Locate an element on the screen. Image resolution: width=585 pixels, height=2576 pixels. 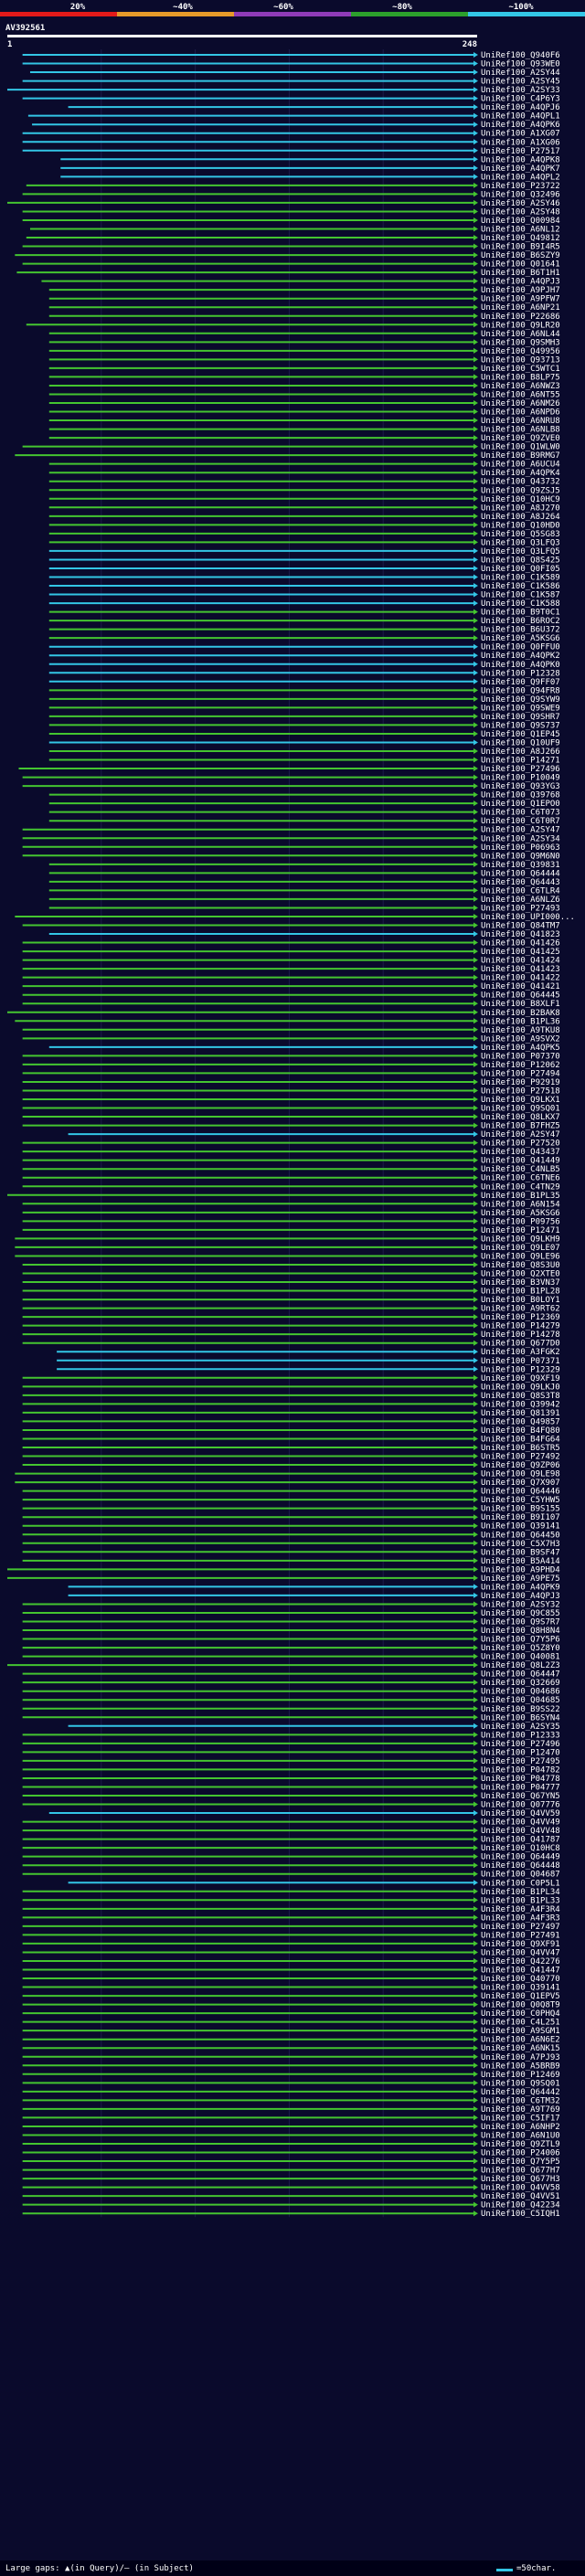
hit-label: UniRef100_Q4VV58 is located at coordinates (520, 2188).